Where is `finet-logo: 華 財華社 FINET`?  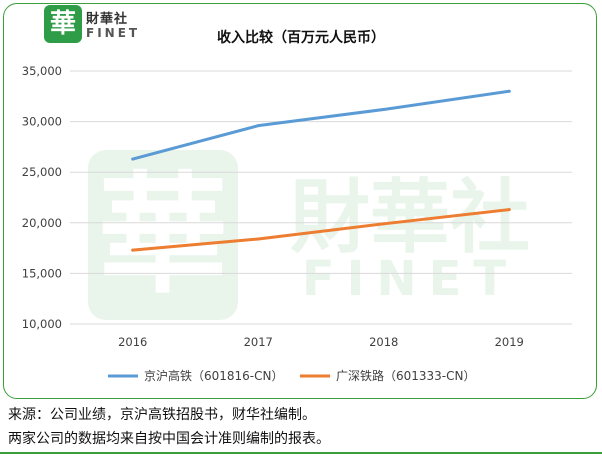 finet-logo: 華 財華社 FINET is located at coordinates (92, 24).